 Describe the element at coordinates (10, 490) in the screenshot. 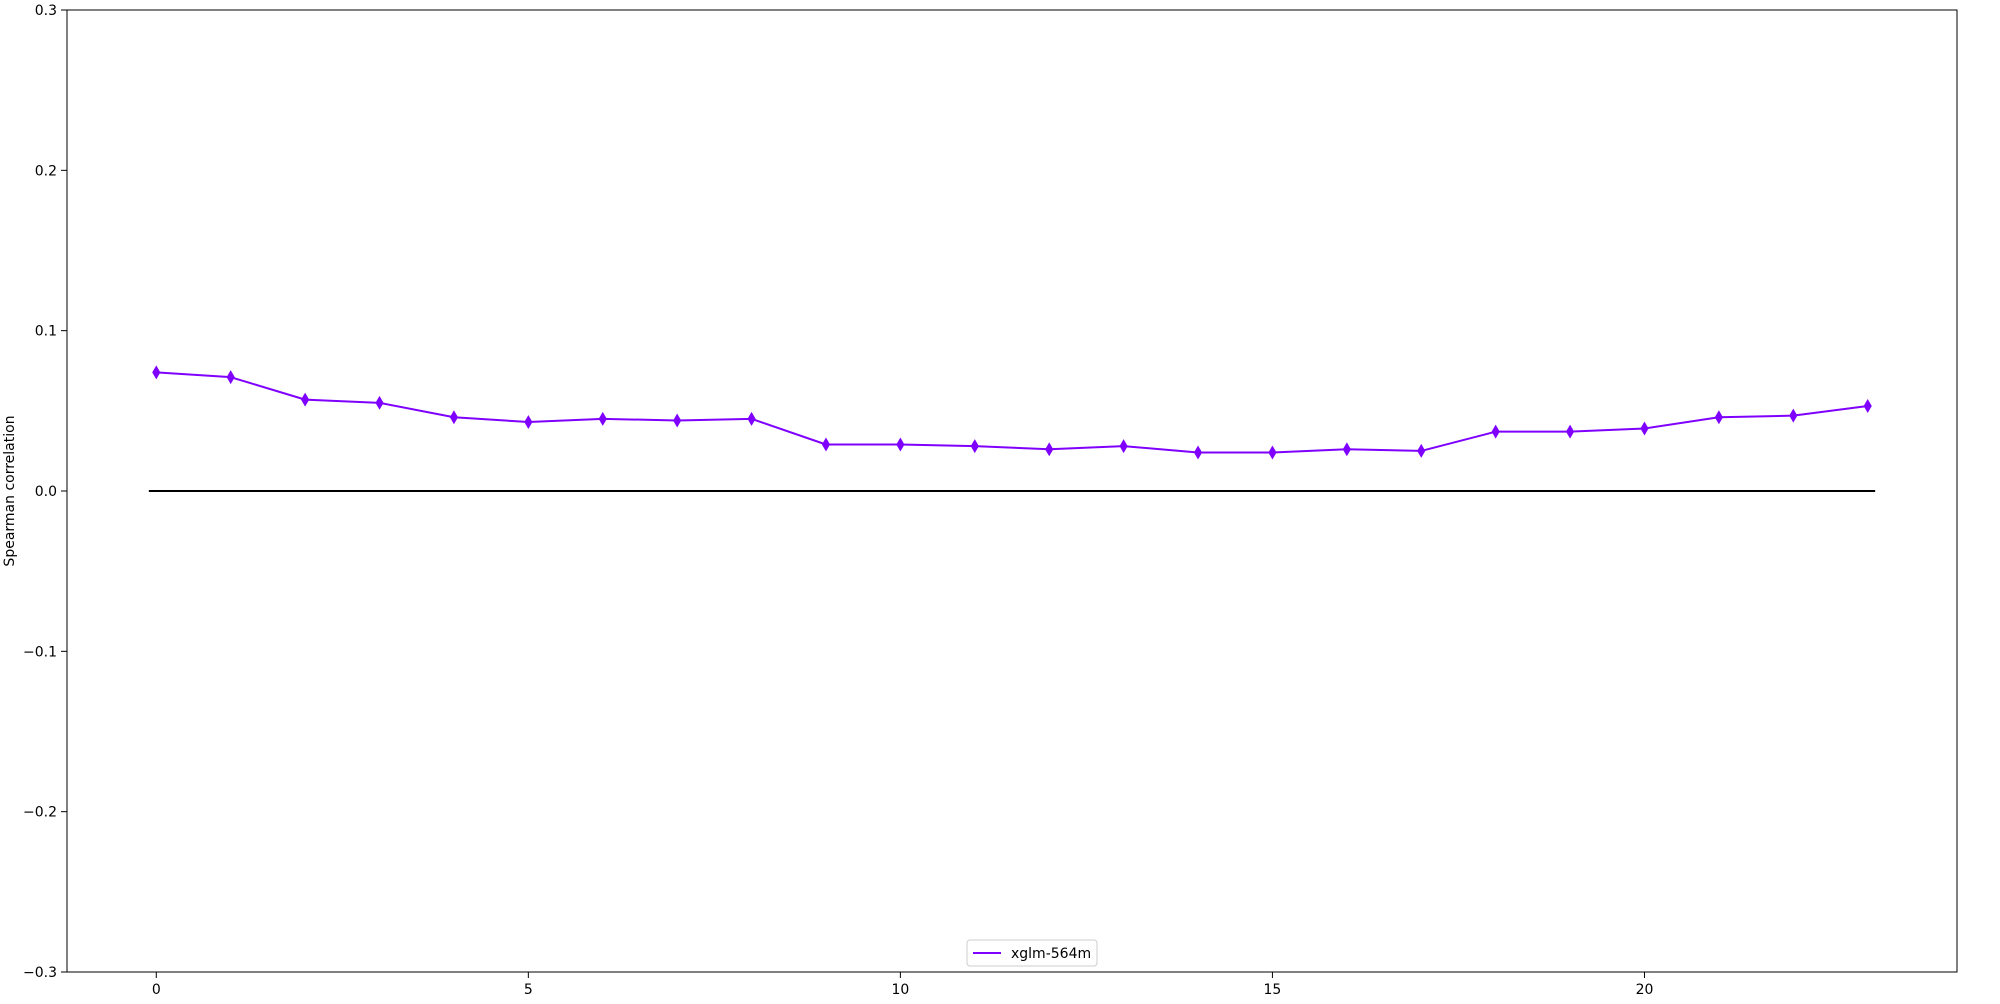

I see `y-axis-label: Spearman correlation` at that location.